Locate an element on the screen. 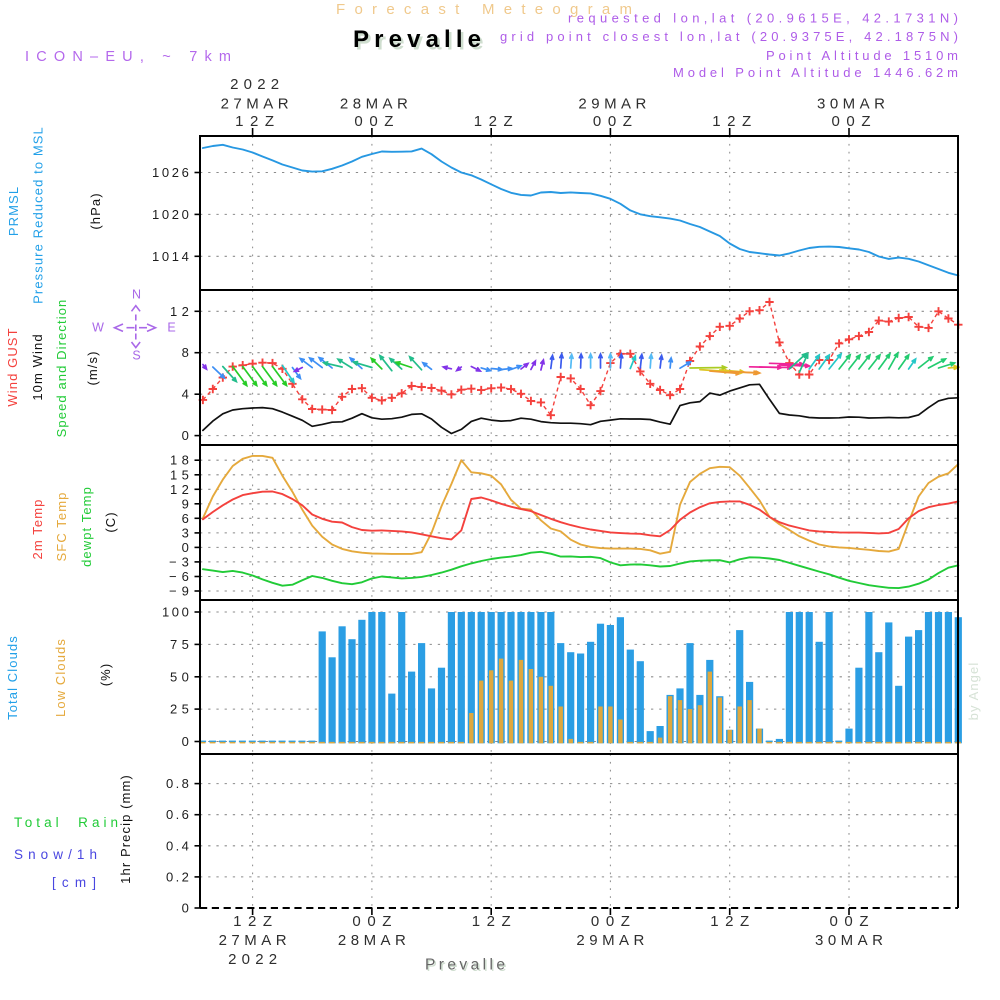 The width and height of the screenshot is (1000, 1000). svg-text: 1014 is located at coordinates (171, 256).